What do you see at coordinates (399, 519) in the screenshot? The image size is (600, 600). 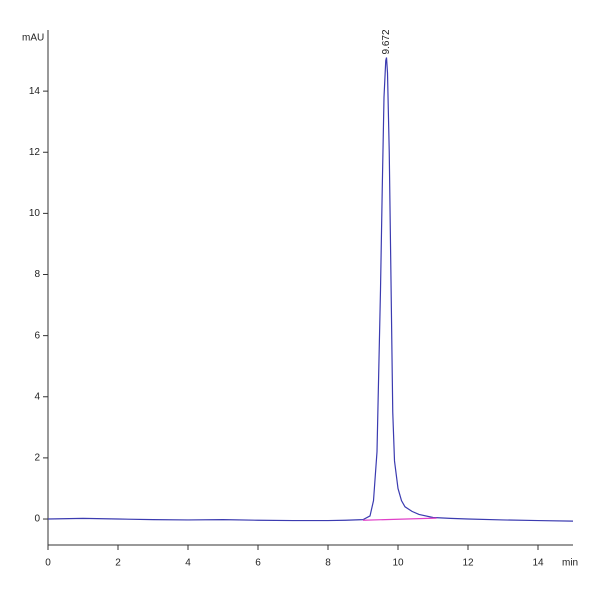 I see `trace-line` at bounding box center [399, 519].